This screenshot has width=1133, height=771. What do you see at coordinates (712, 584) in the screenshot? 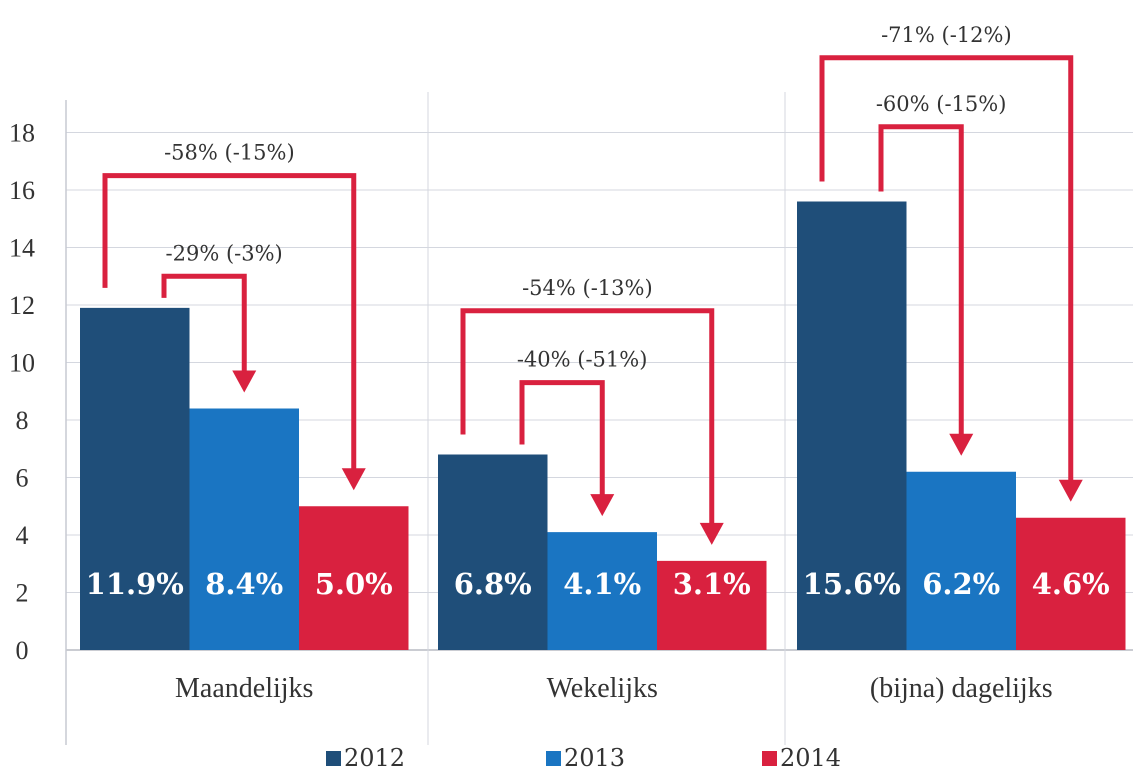
I see `data-label: 3.1%` at bounding box center [712, 584].